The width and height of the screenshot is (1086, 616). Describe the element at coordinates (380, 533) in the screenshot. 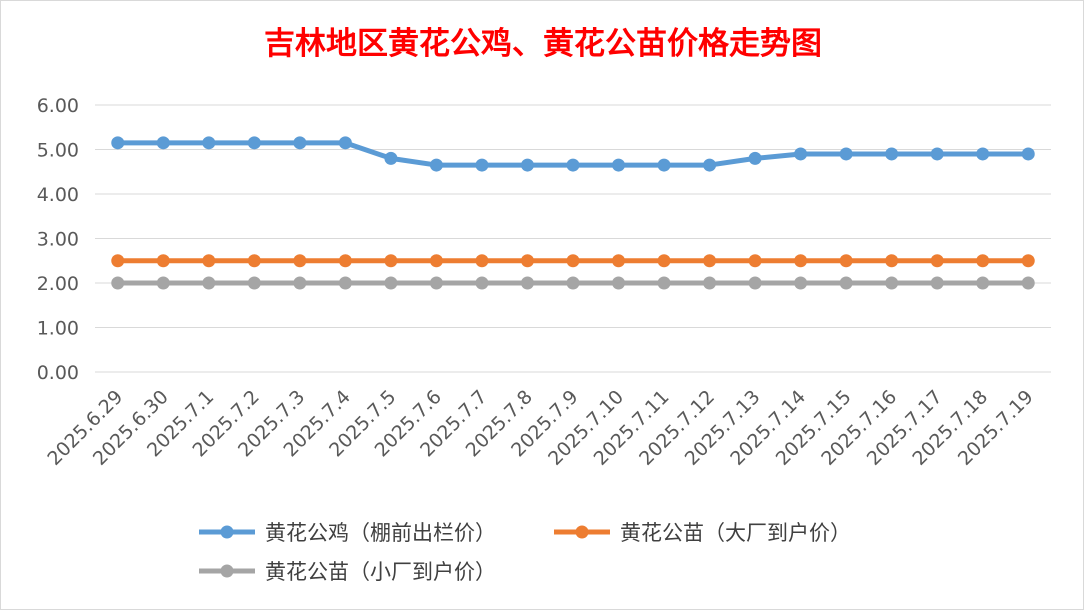

I see `legend-label: 黄花公鸡（棚前出栏价）` at that location.